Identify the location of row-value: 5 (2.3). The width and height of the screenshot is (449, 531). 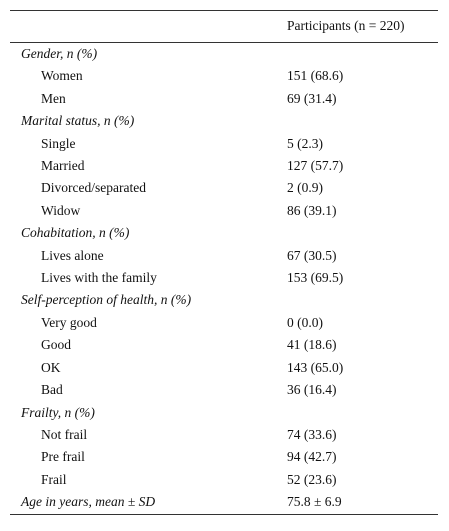
(305, 143).